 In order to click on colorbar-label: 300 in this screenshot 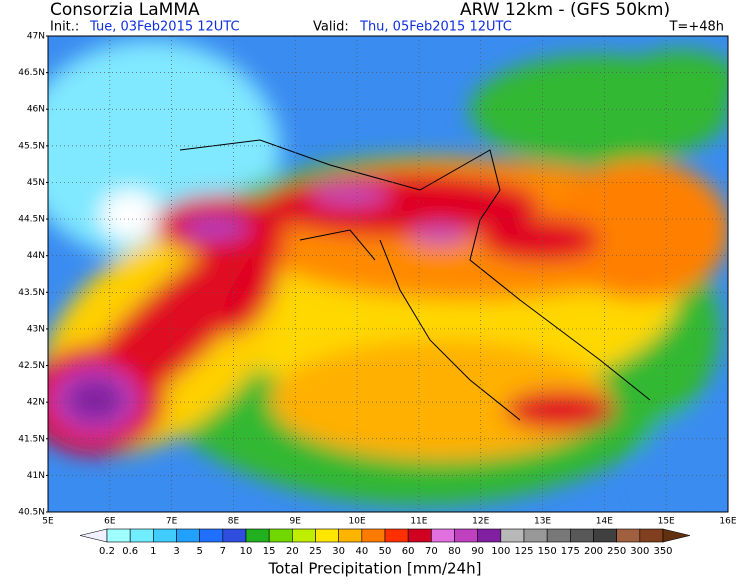, I will do `click(639, 551)`.